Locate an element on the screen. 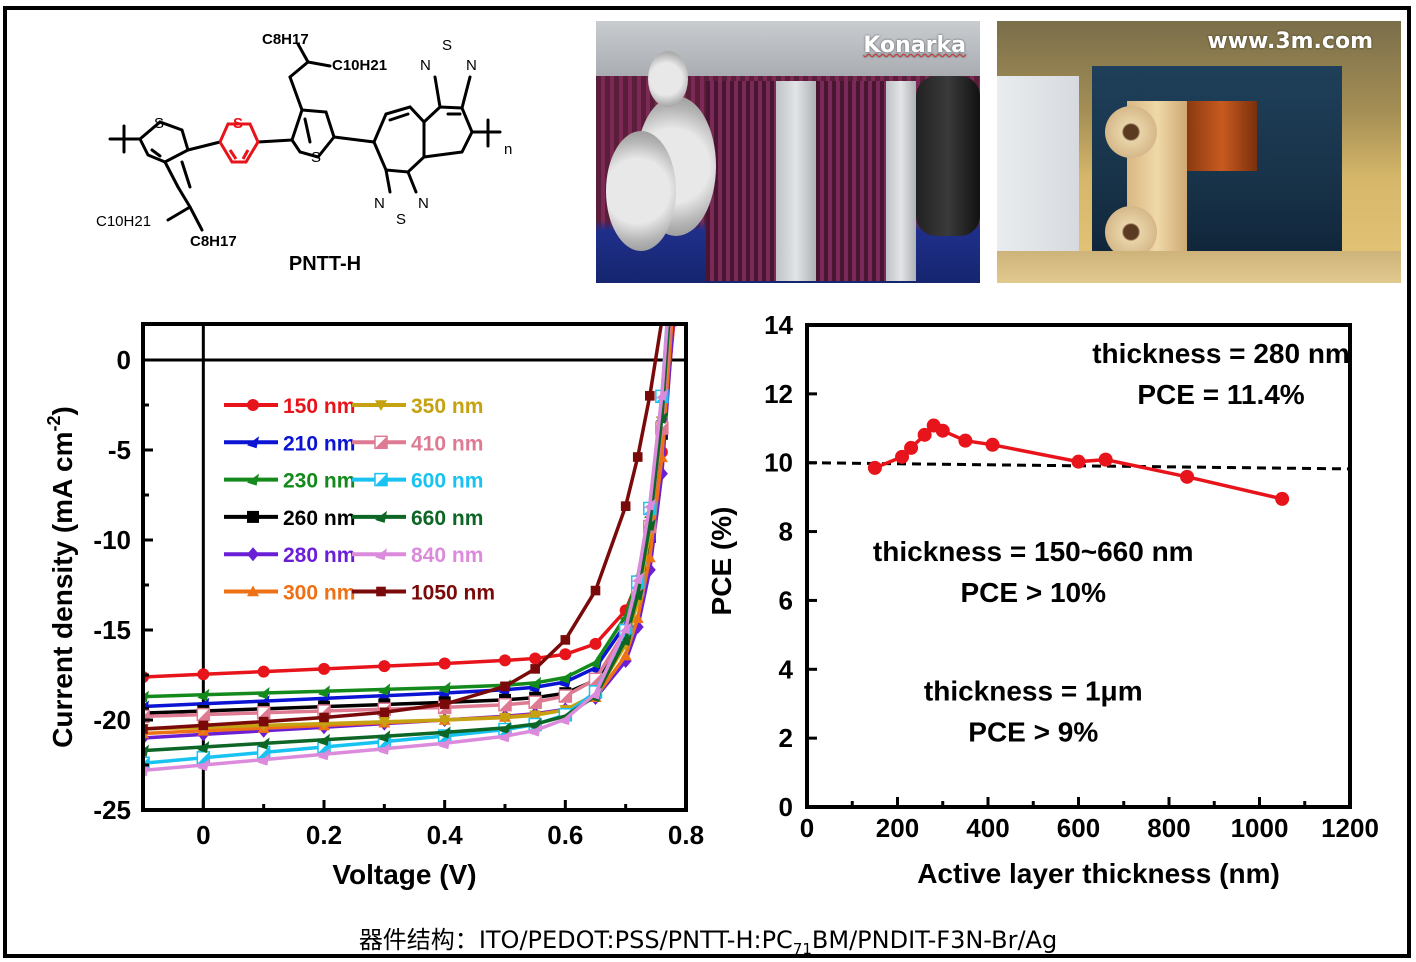 The image size is (1416, 962). y-tick-label: -10 is located at coordinates (112, 540).